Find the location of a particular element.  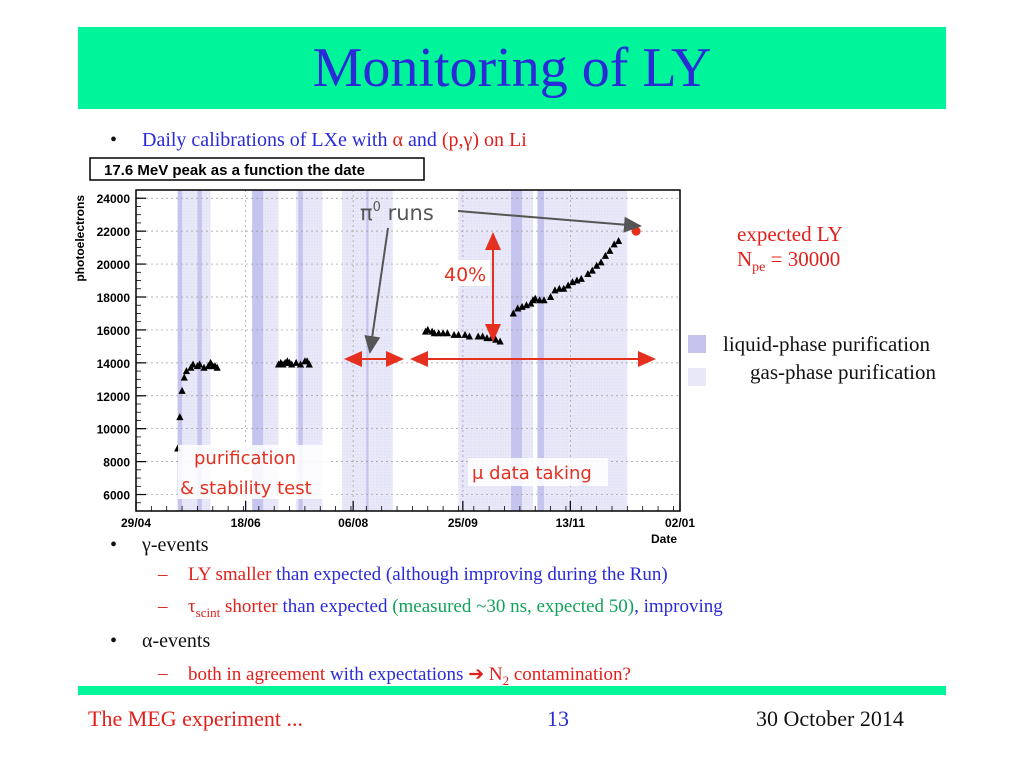

forty-percent-label: 40% is located at coordinates (465, 275).